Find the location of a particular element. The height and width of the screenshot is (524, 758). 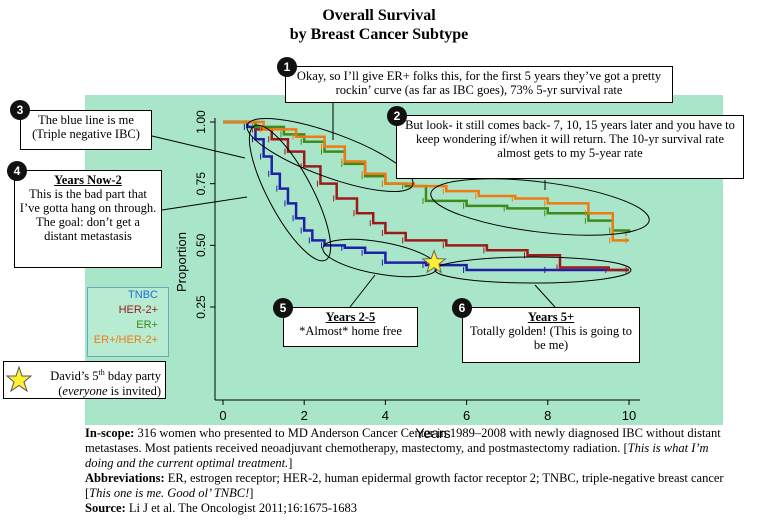

callout-4-heading: Years Now-2 is located at coordinates (88, 180).